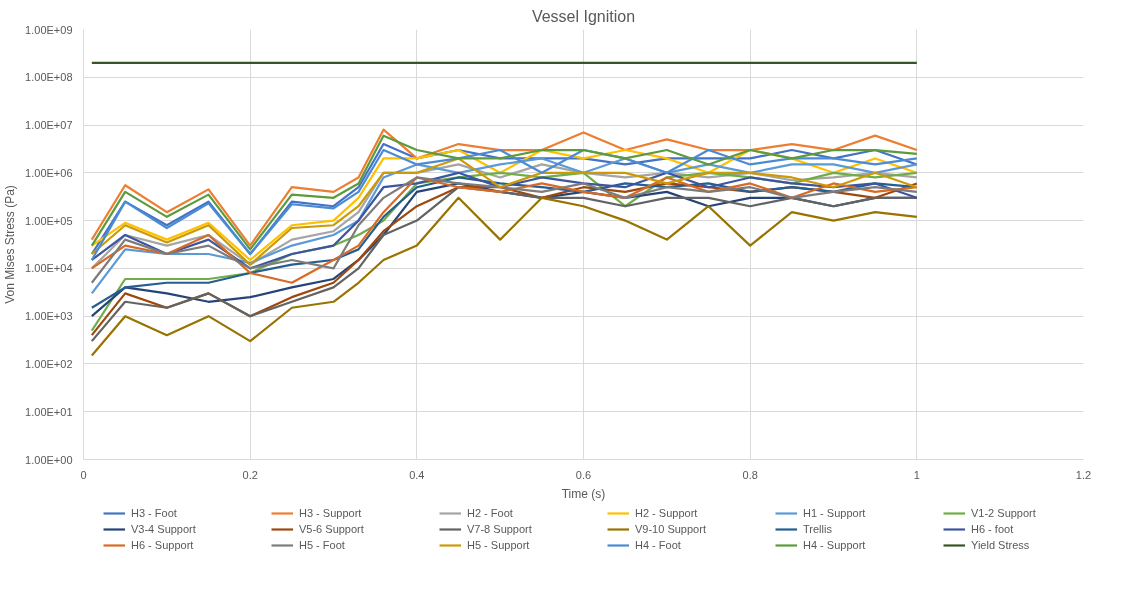  What do you see at coordinates (500, 529) in the screenshot?
I see `legend-label: V7-8 Support` at bounding box center [500, 529].